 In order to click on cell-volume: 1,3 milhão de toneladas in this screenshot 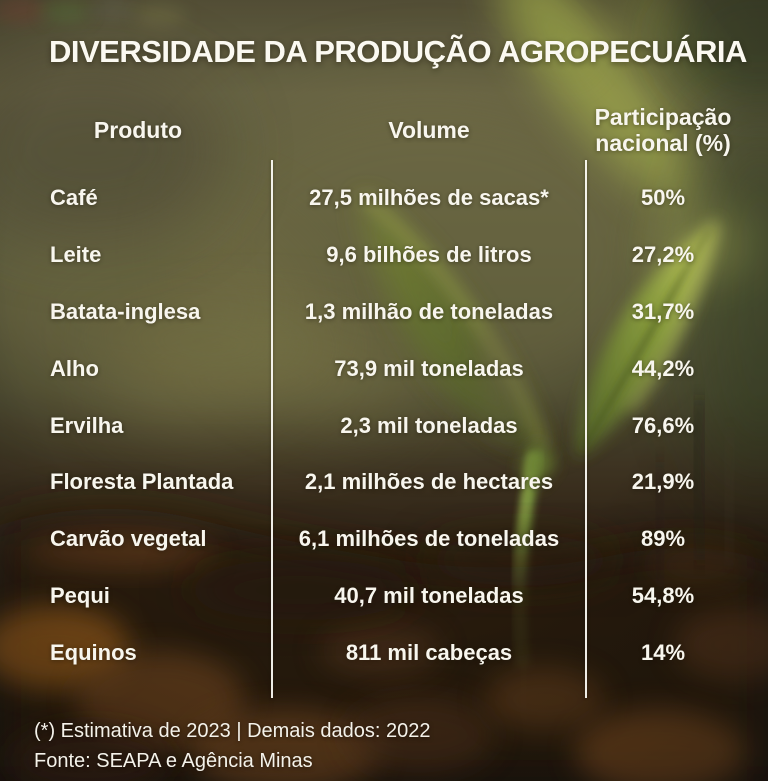, I will do `click(429, 311)`.